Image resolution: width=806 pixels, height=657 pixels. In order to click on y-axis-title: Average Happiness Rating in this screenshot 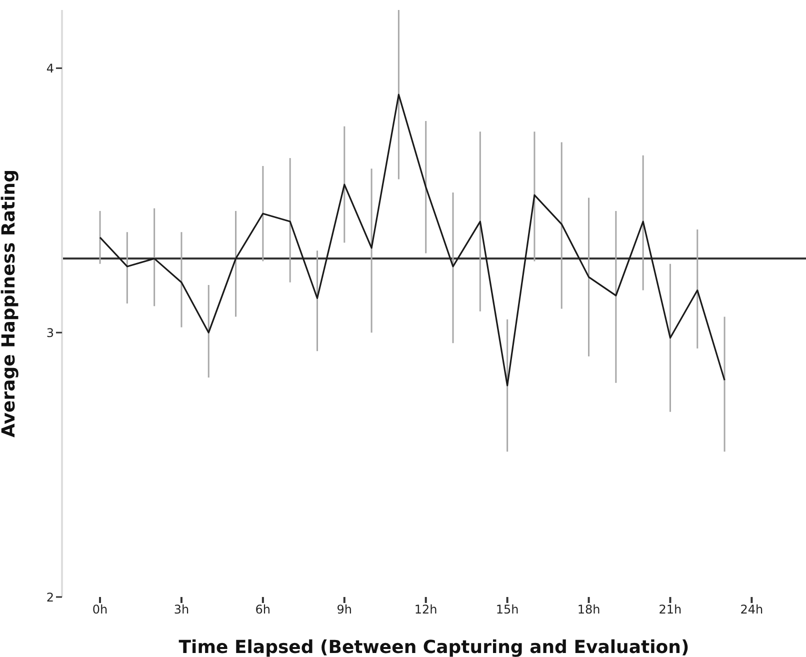, I will do `click(10, 304)`.